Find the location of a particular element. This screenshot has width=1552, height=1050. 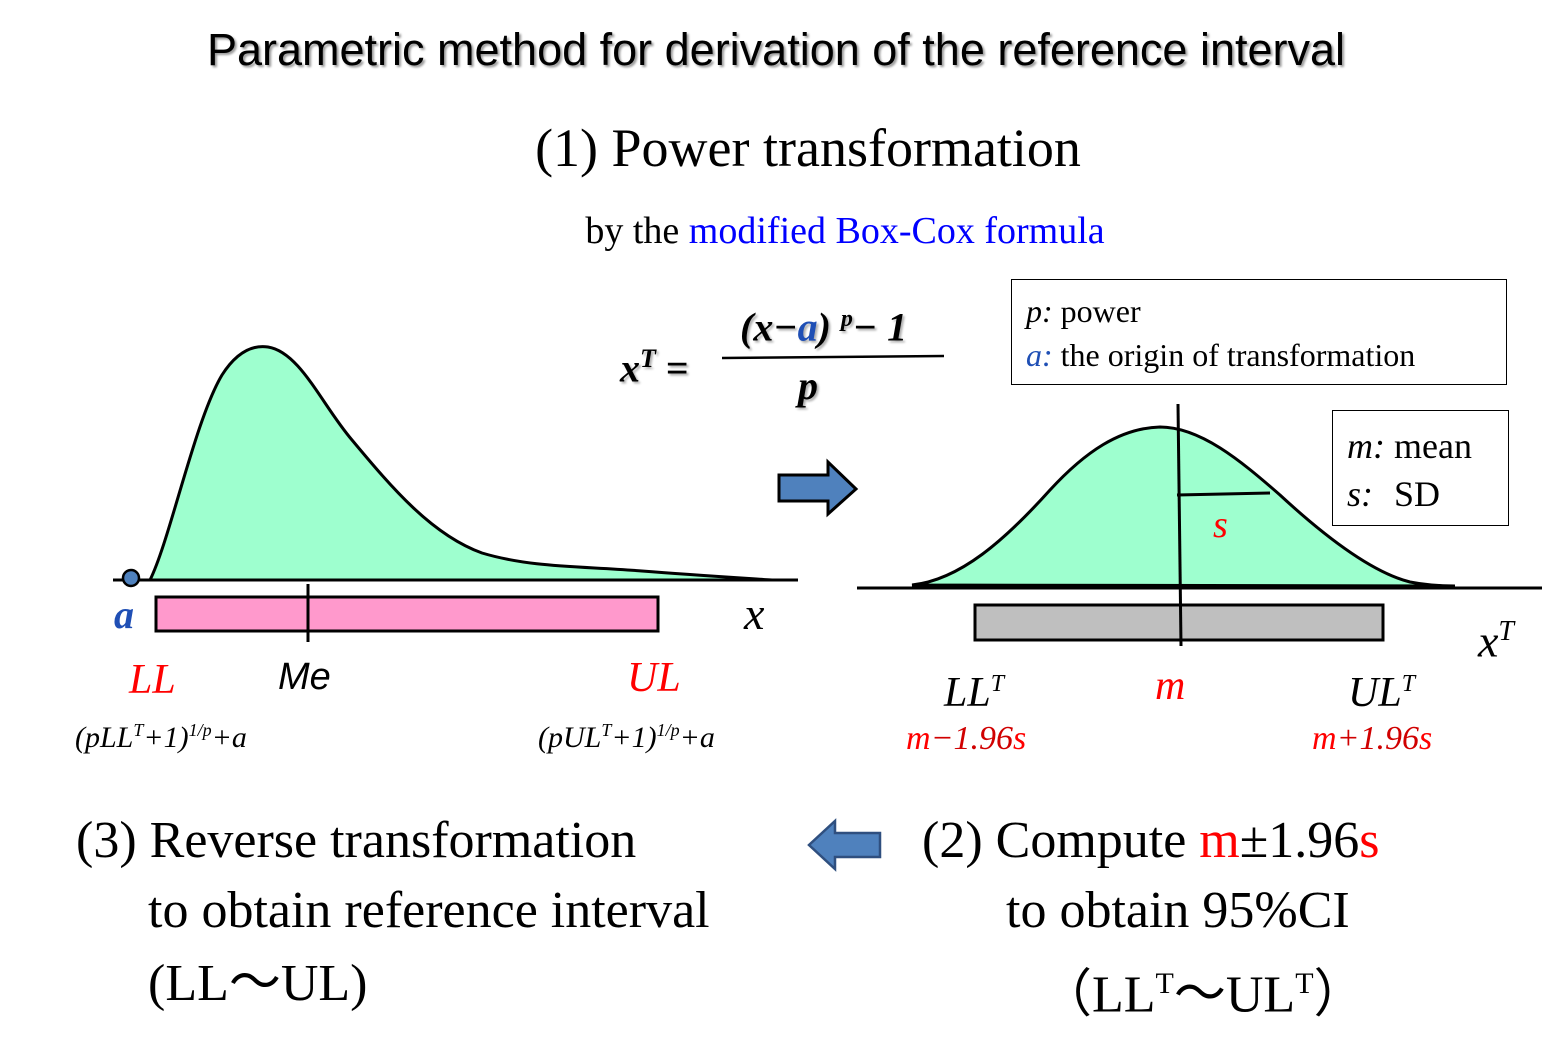

ll-formula-mid: +1) is located at coordinates (166, 737).